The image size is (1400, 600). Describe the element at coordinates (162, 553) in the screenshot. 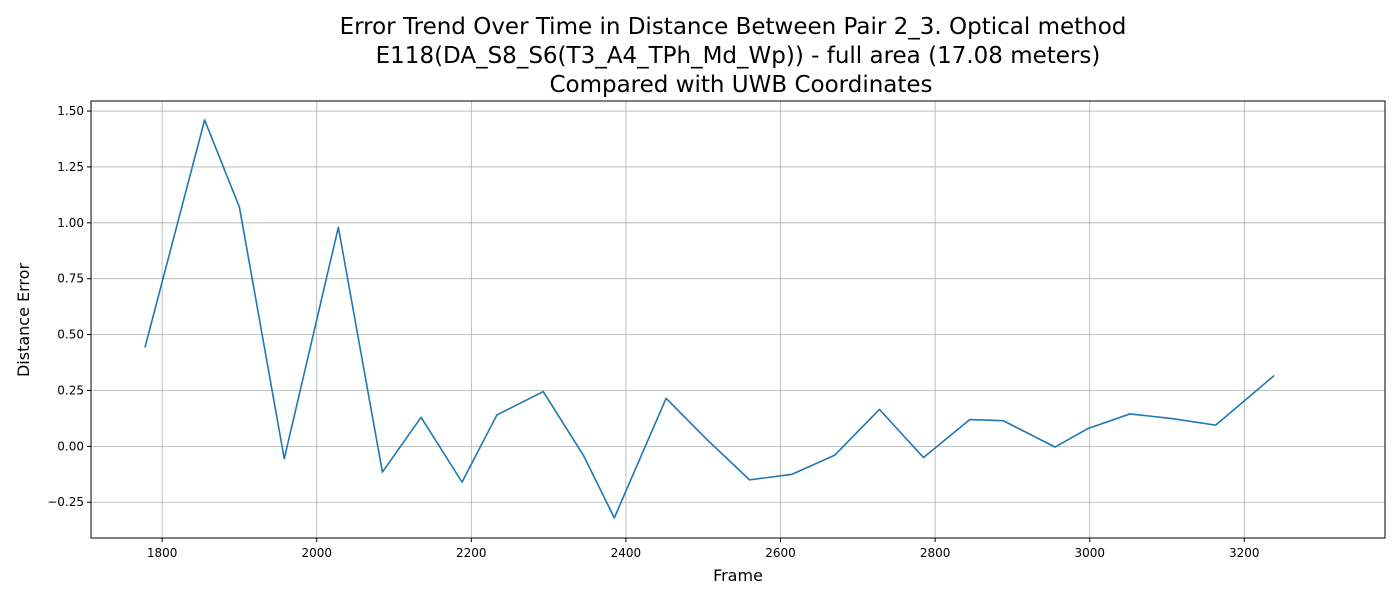

I see `x-tick-label: 1800` at that location.